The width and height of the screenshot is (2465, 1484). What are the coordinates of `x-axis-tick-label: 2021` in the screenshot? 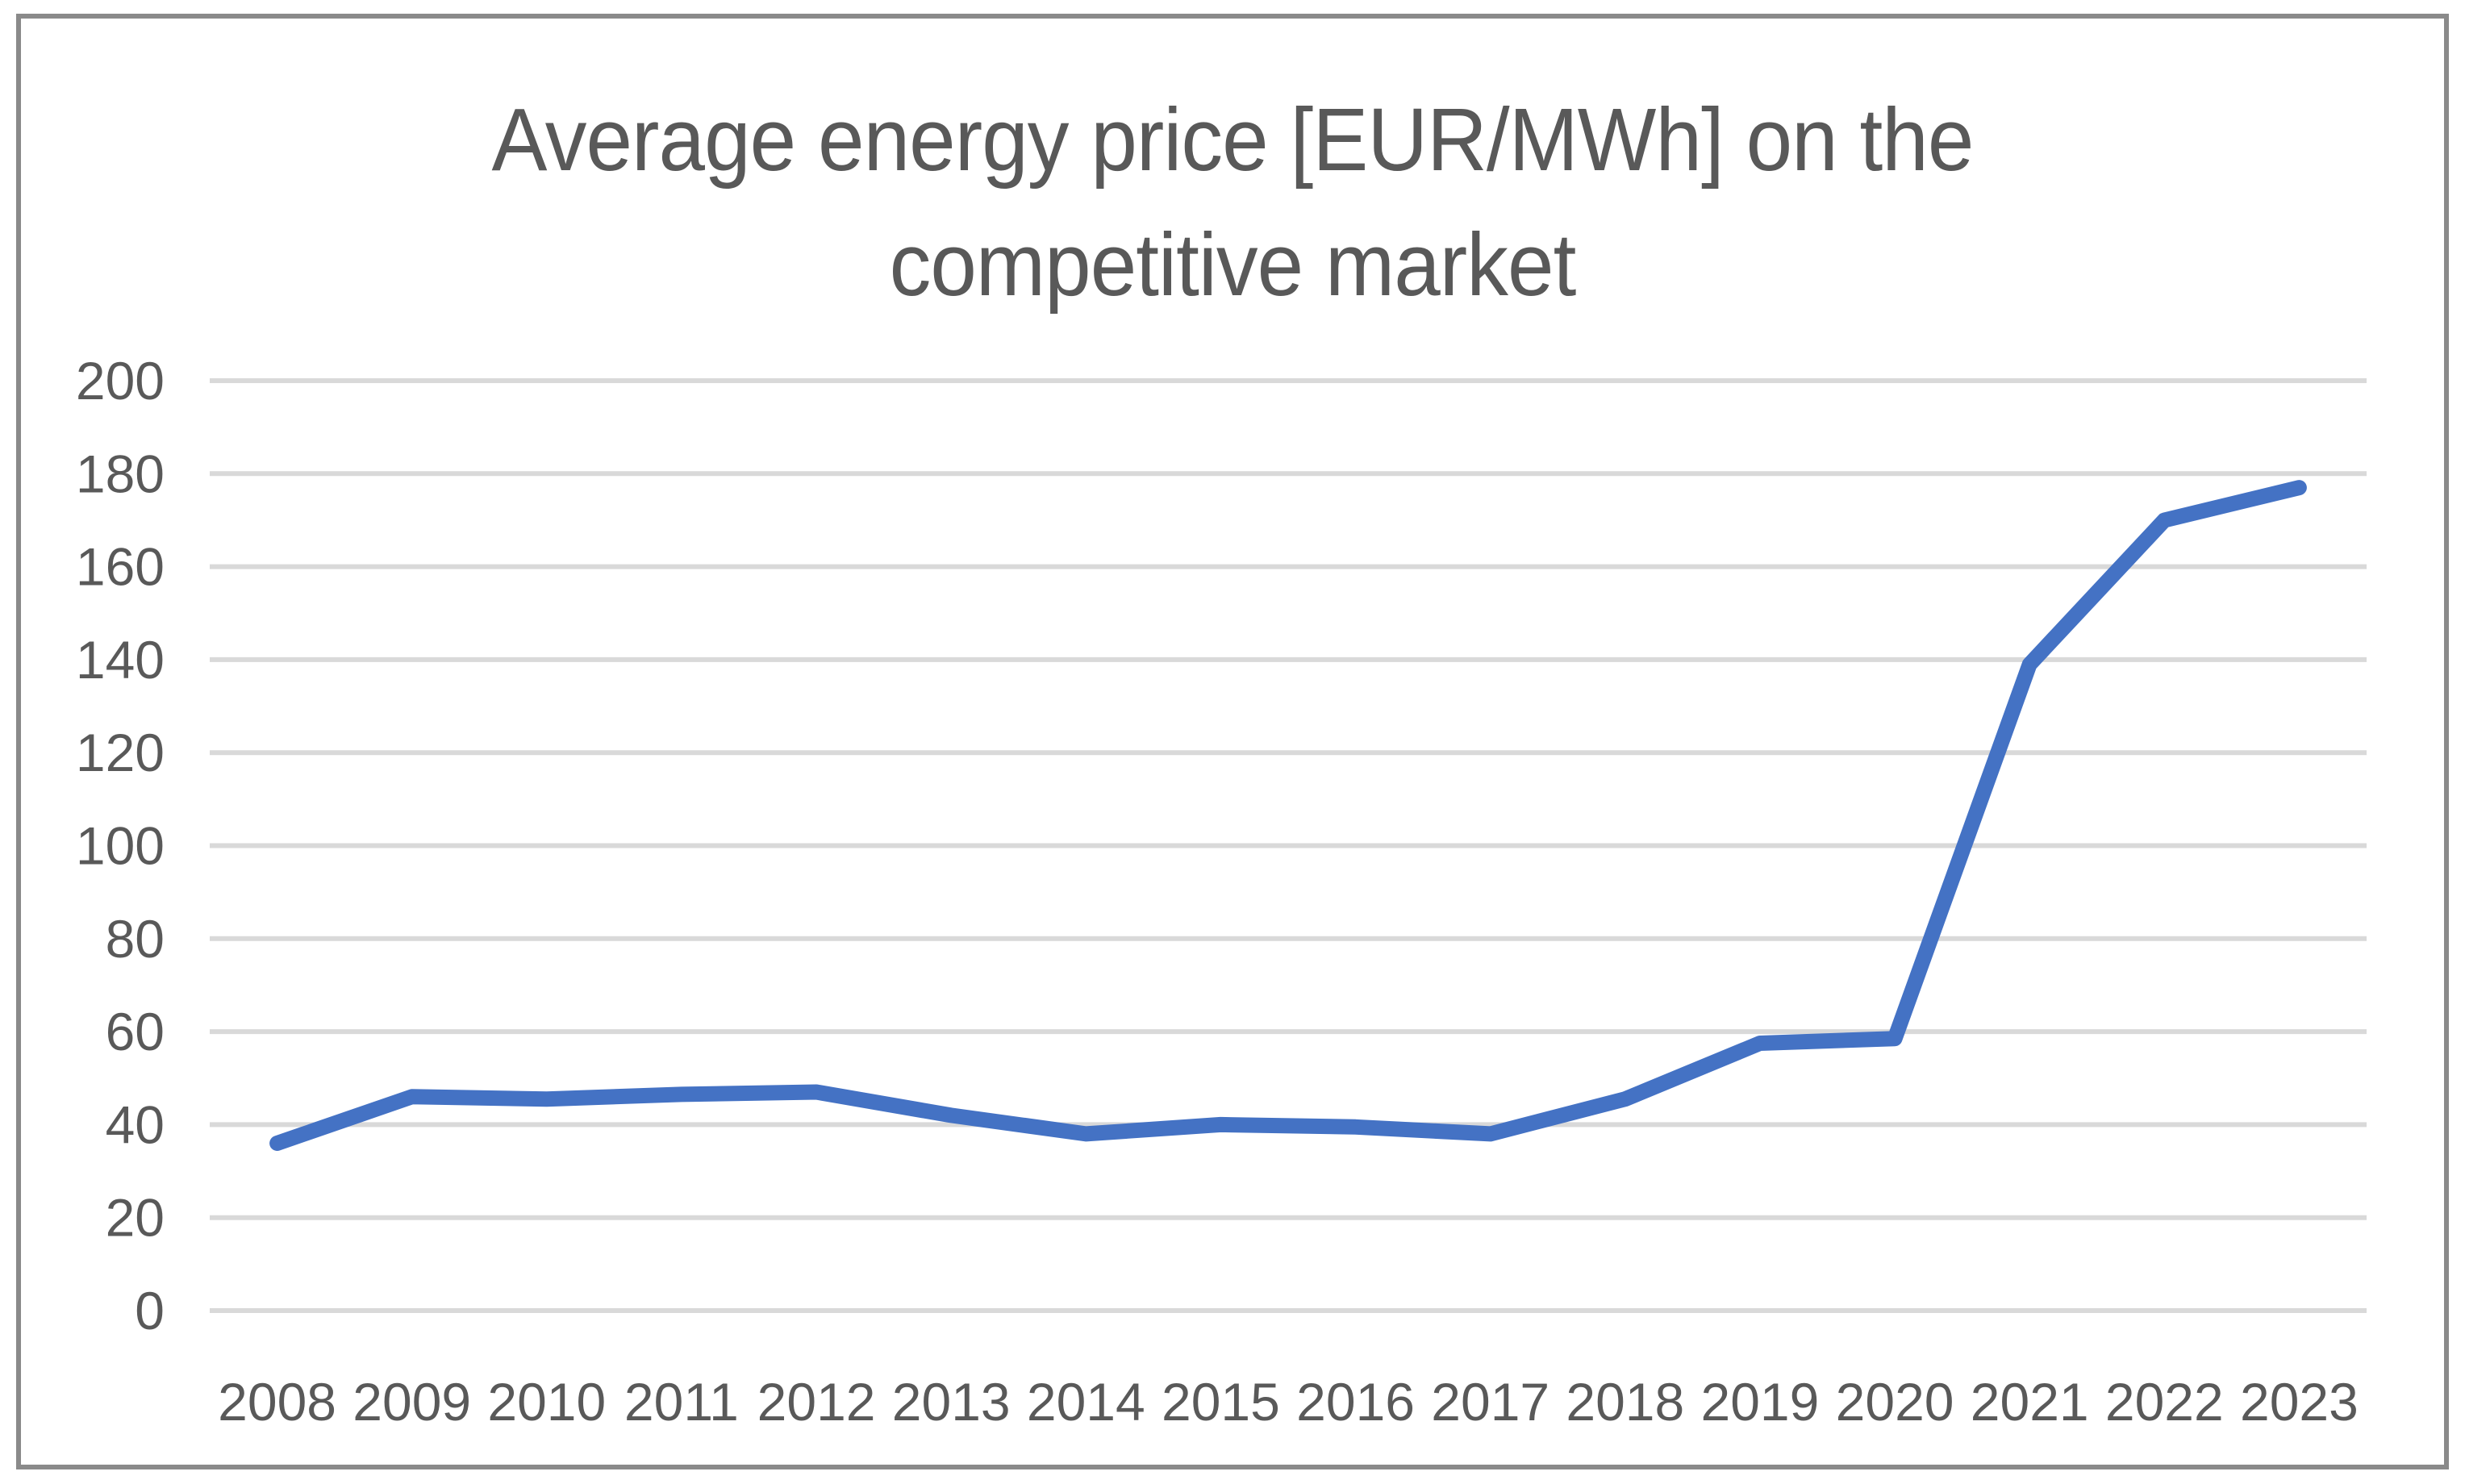 It's located at (2030, 1402).